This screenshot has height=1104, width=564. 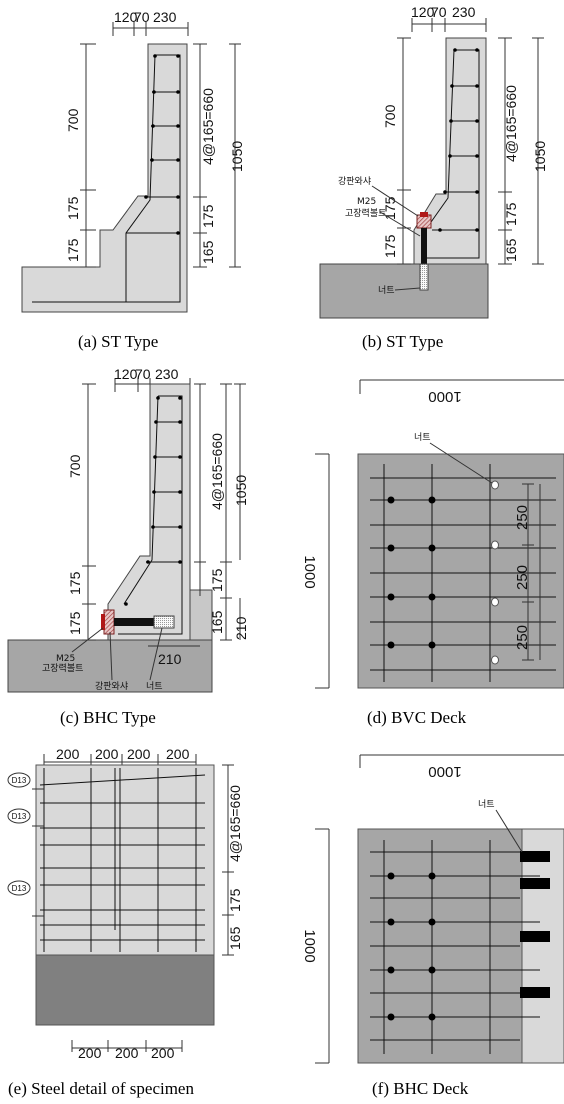 I want to click on dim-e-top-4: 200, so click(x=178, y=754).